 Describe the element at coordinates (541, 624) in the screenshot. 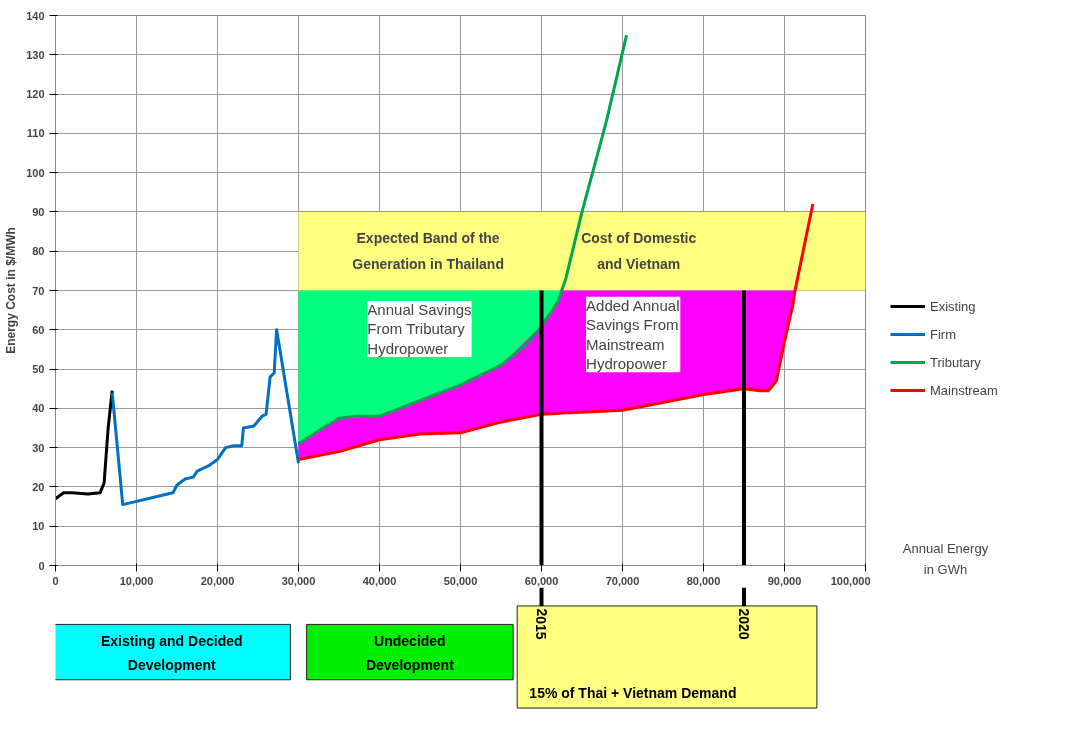

I see `annotation: 2015` at that location.